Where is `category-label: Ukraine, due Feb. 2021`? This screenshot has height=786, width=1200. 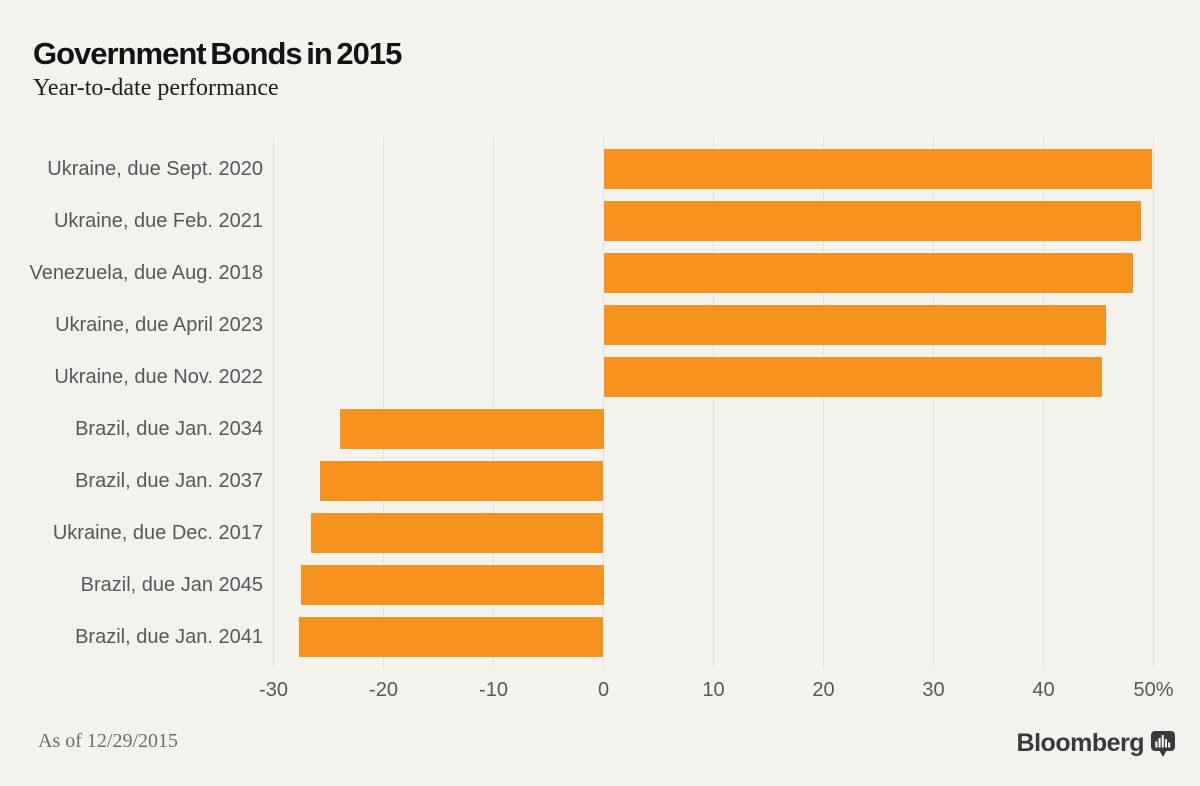 category-label: Ukraine, due Feb. 2021 is located at coordinates (158, 221).